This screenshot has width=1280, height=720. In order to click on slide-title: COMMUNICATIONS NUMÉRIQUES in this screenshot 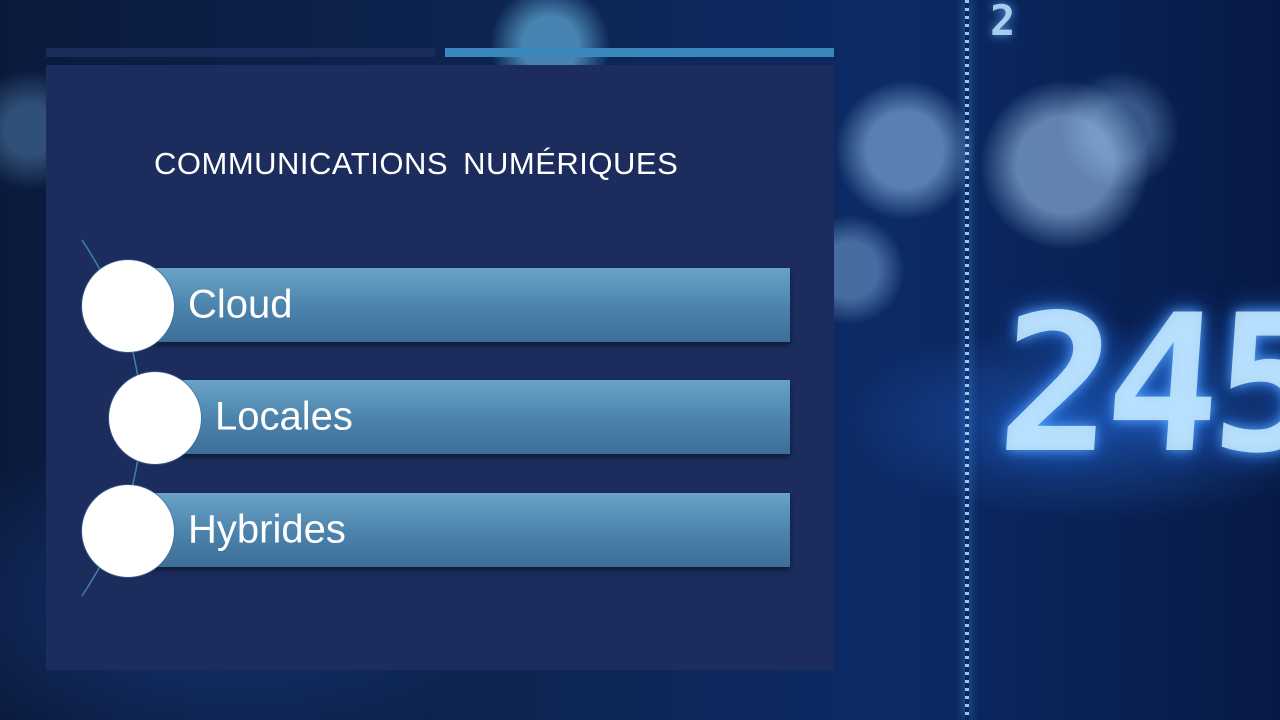, I will do `click(416, 163)`.